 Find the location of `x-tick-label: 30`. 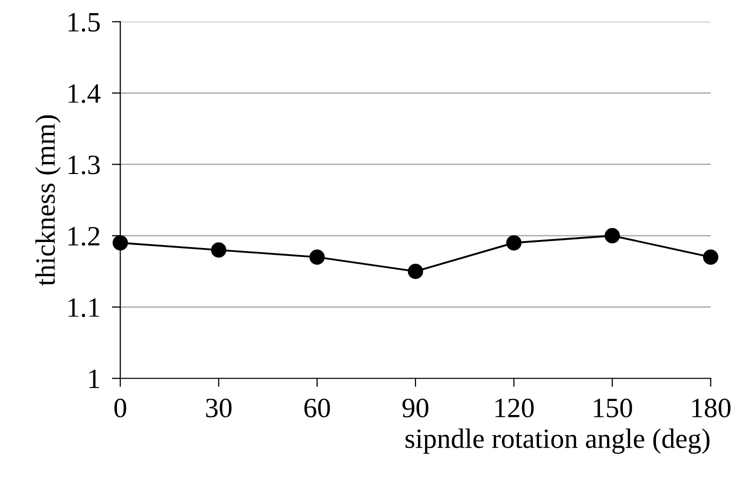

x-tick-label: 30 is located at coordinates (219, 408).